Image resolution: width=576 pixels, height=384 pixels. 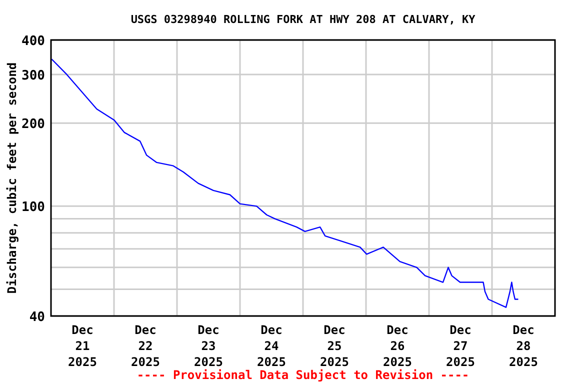 I want to click on x-tick-label: Dec 27 2025, so click(x=460, y=346).